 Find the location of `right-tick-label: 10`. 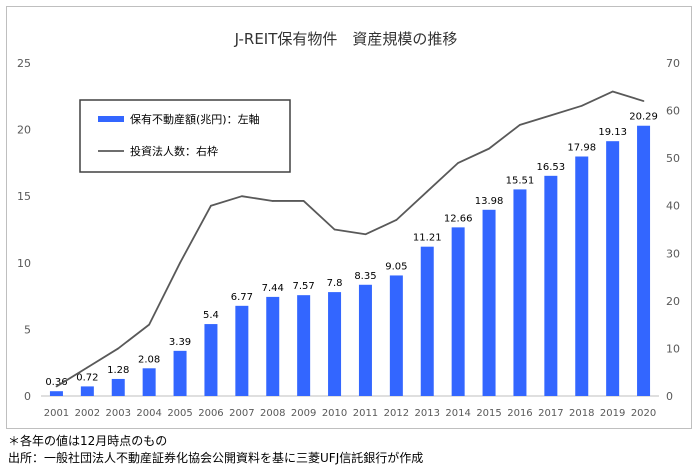

right-tick-label: 10 is located at coordinates (673, 348).